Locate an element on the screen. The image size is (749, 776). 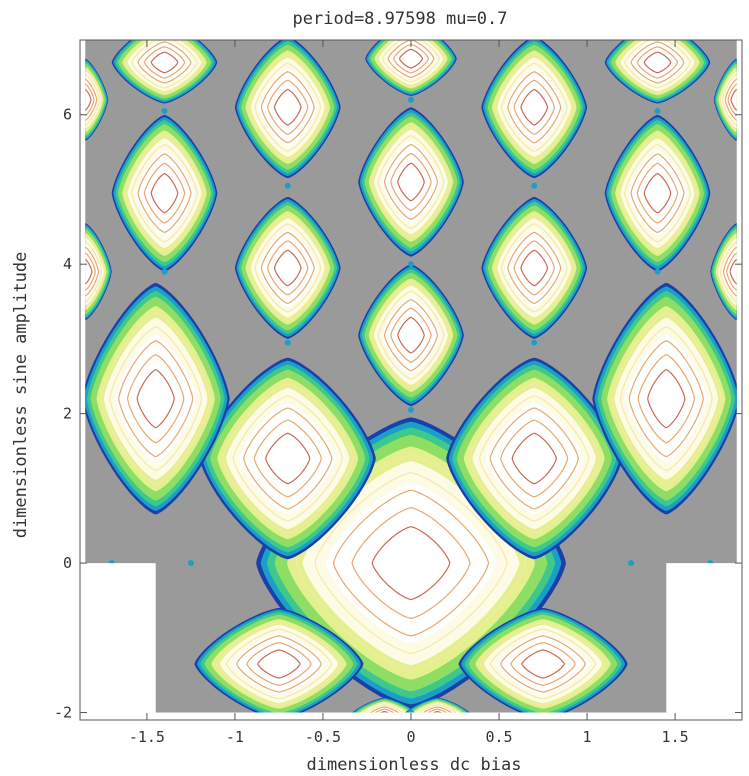
chart-title: period=8.97598 mu=0.7 is located at coordinates (400, 19).